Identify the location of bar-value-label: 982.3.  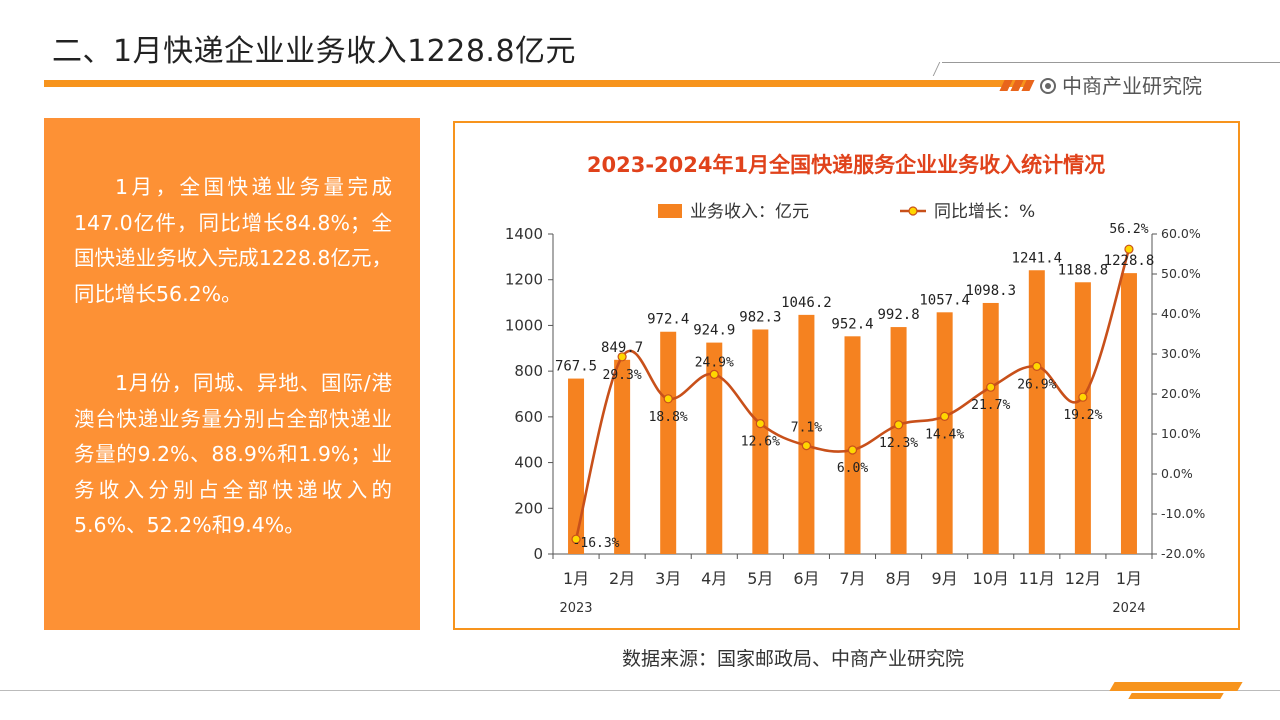
(760, 317).